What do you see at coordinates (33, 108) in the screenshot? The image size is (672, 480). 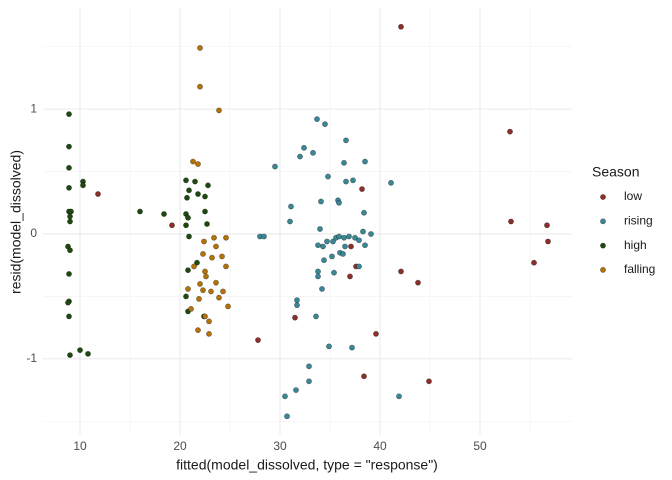 I see `y-tick-label: 1` at bounding box center [33, 108].